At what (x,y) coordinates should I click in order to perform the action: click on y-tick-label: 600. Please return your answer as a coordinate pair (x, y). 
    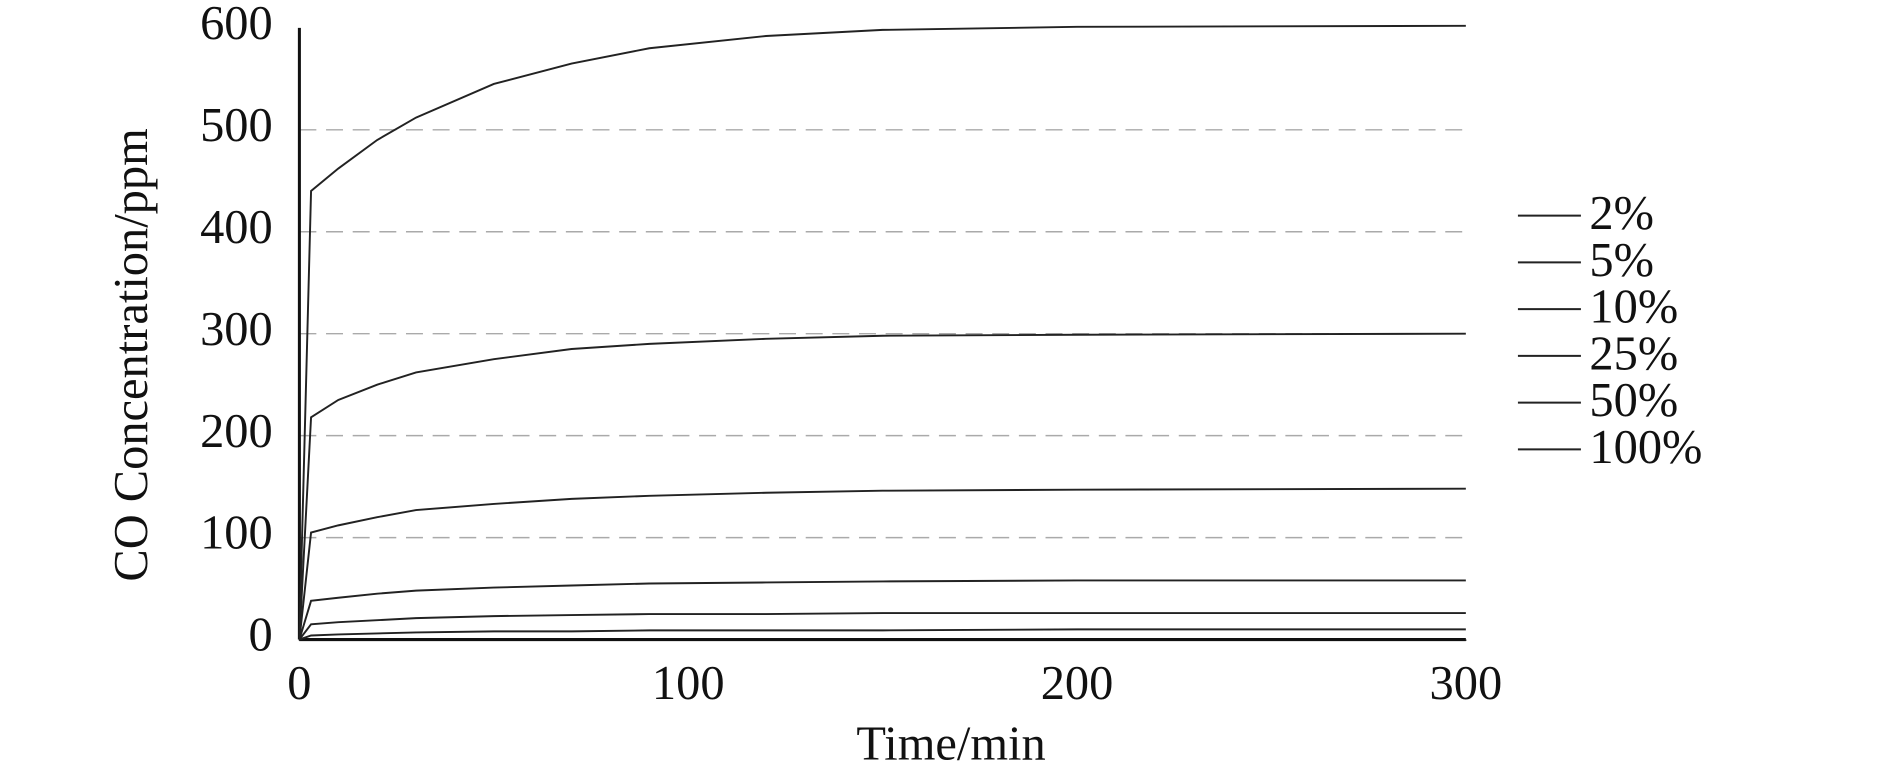
    Looking at the image, I should click on (236, 25).